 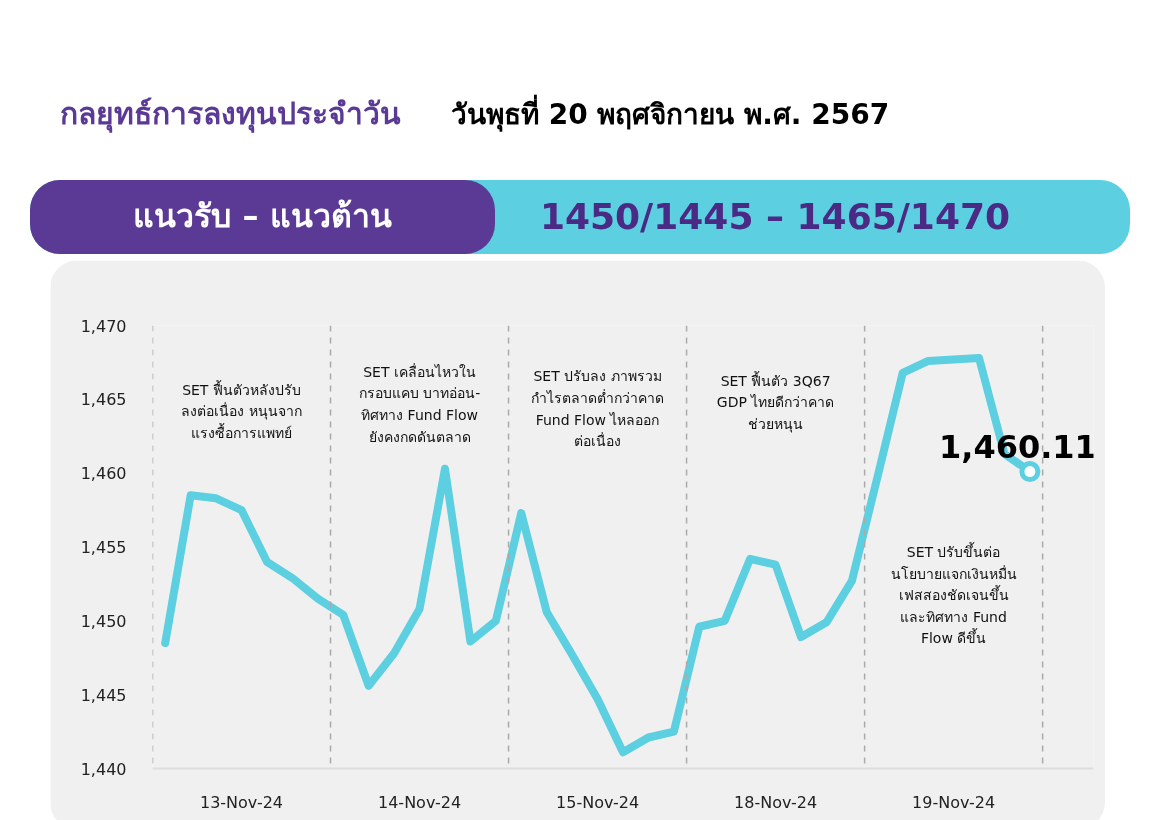 What do you see at coordinates (775, 217) in the screenshot?
I see `text: 1450/1445 – 1465/1470` at bounding box center [775, 217].